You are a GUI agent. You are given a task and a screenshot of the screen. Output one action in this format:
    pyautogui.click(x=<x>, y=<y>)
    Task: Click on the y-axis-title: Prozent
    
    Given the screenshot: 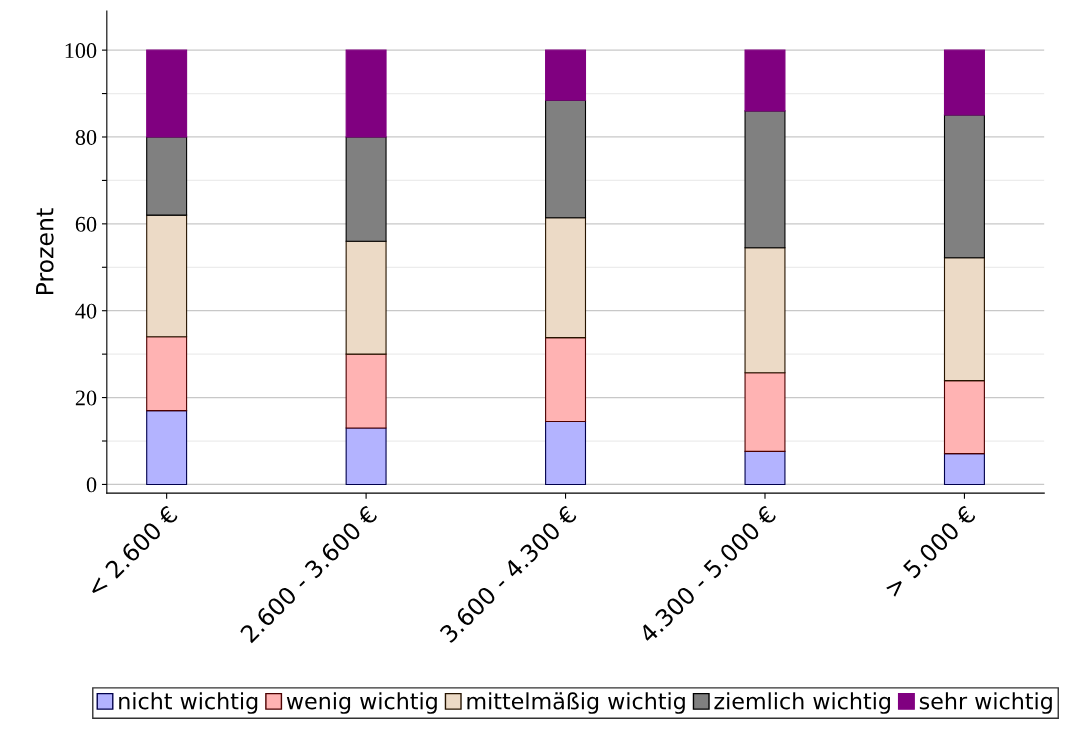 What is the action you would take?
    pyautogui.click(x=45, y=251)
    